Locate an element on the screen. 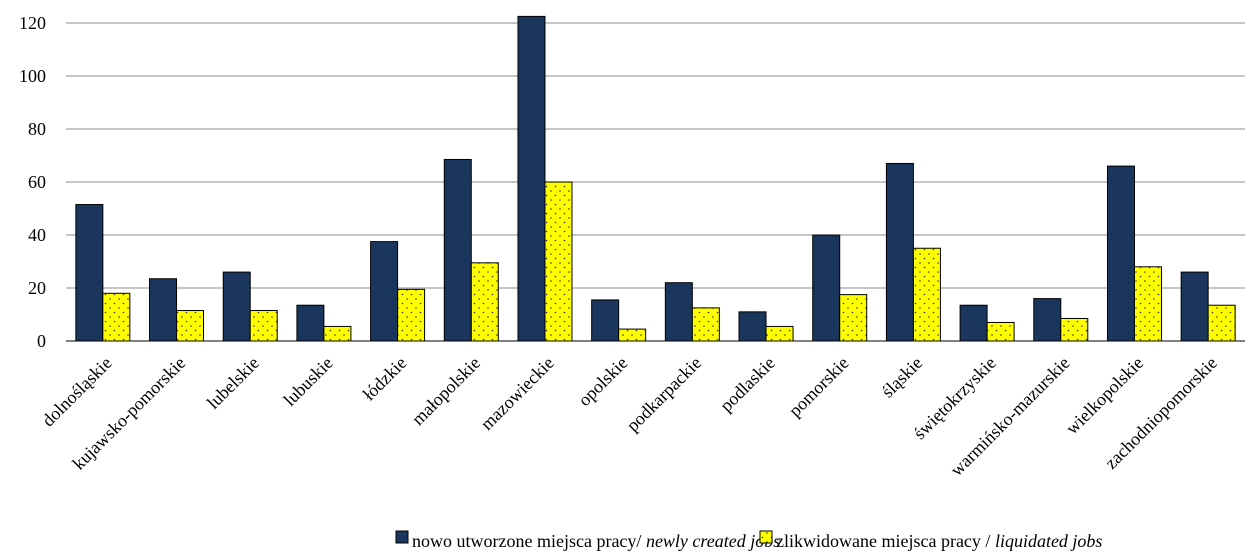  x-category-label: podlaskie is located at coordinates (747, 384).